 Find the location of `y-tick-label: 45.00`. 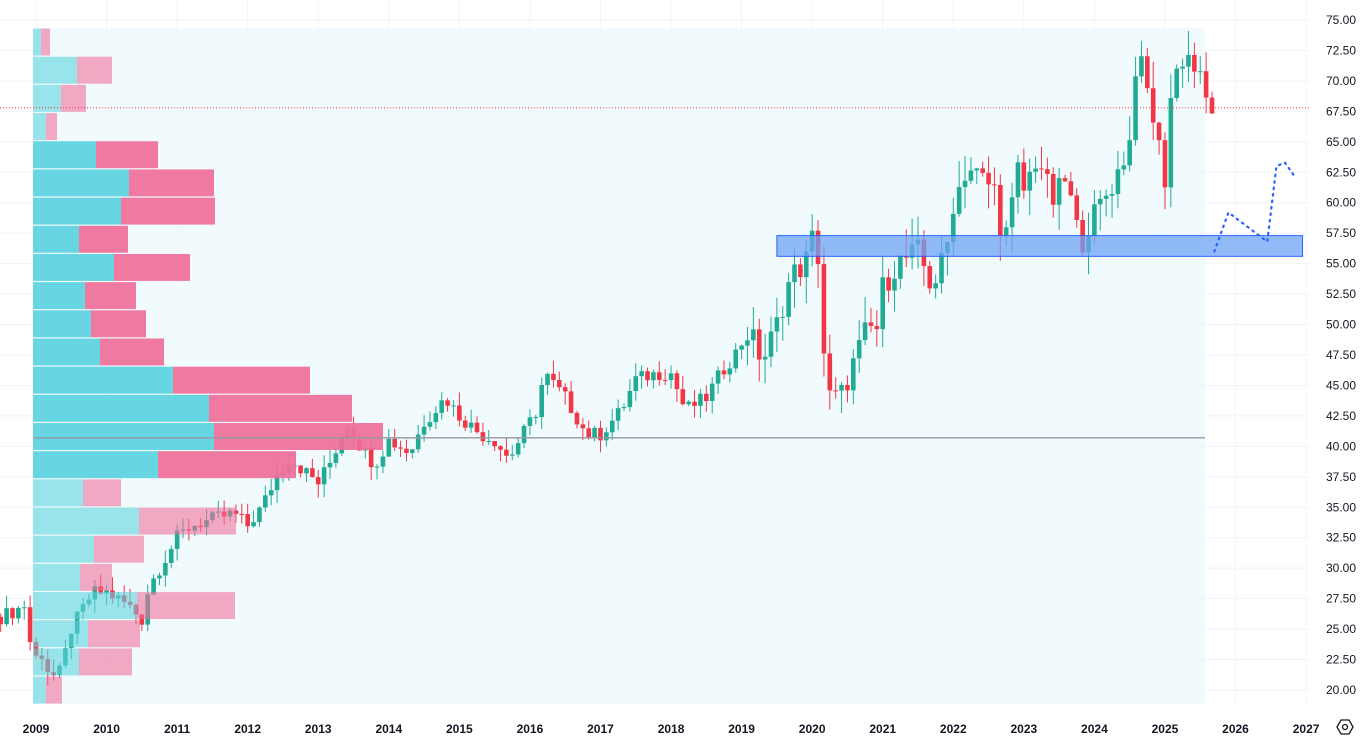

y-tick-label: 45.00 is located at coordinates (1341, 385).